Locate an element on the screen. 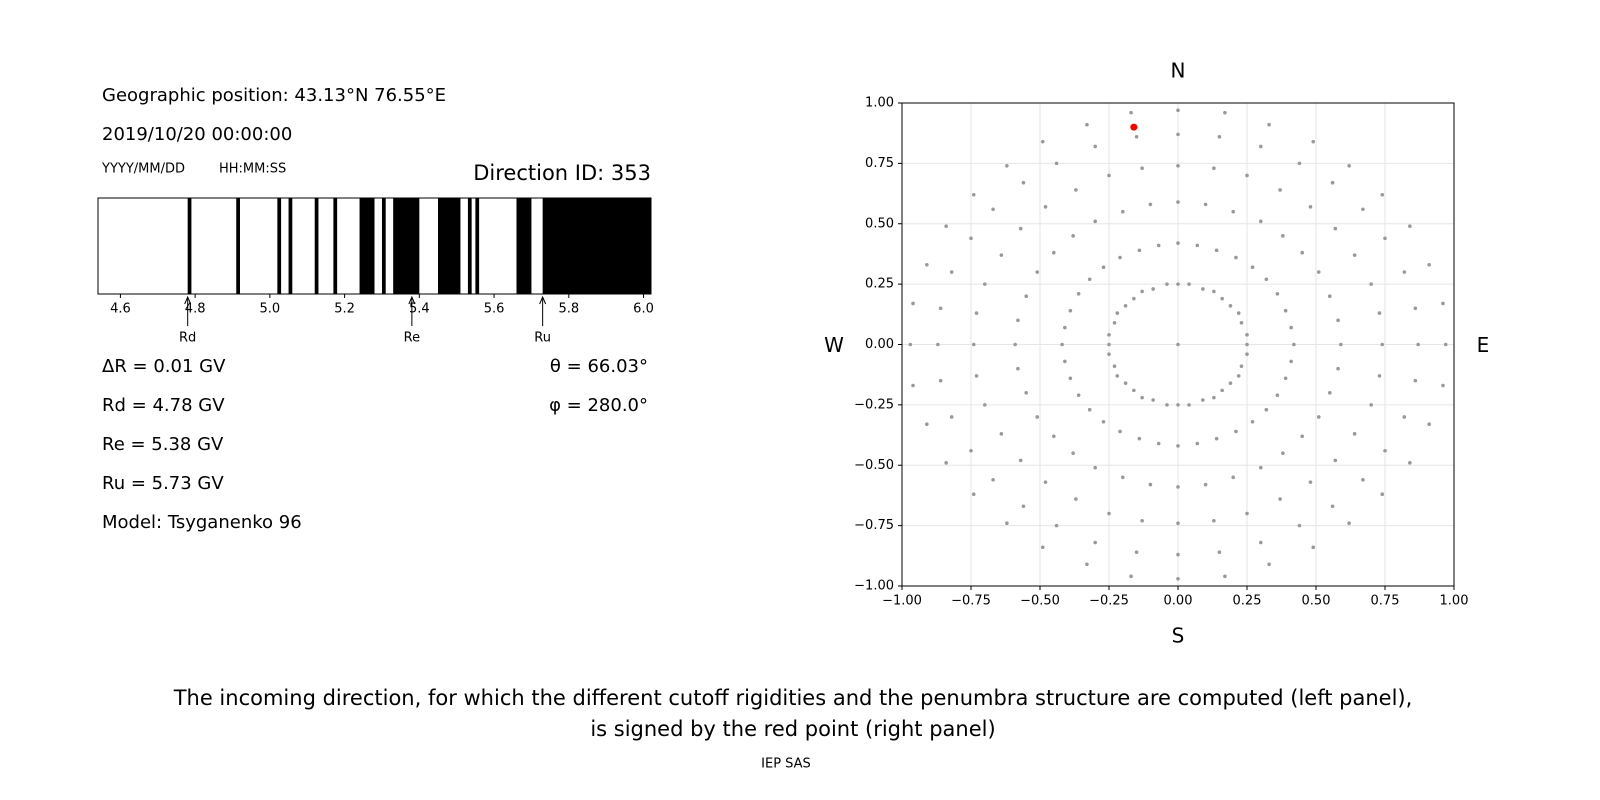 This screenshot has width=1600, height=800. compass-label: N is located at coordinates (1178, 71).